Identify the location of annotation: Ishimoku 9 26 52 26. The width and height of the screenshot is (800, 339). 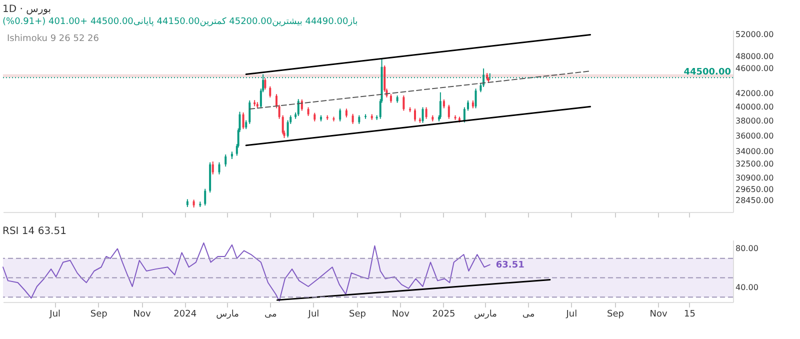
(53, 39).